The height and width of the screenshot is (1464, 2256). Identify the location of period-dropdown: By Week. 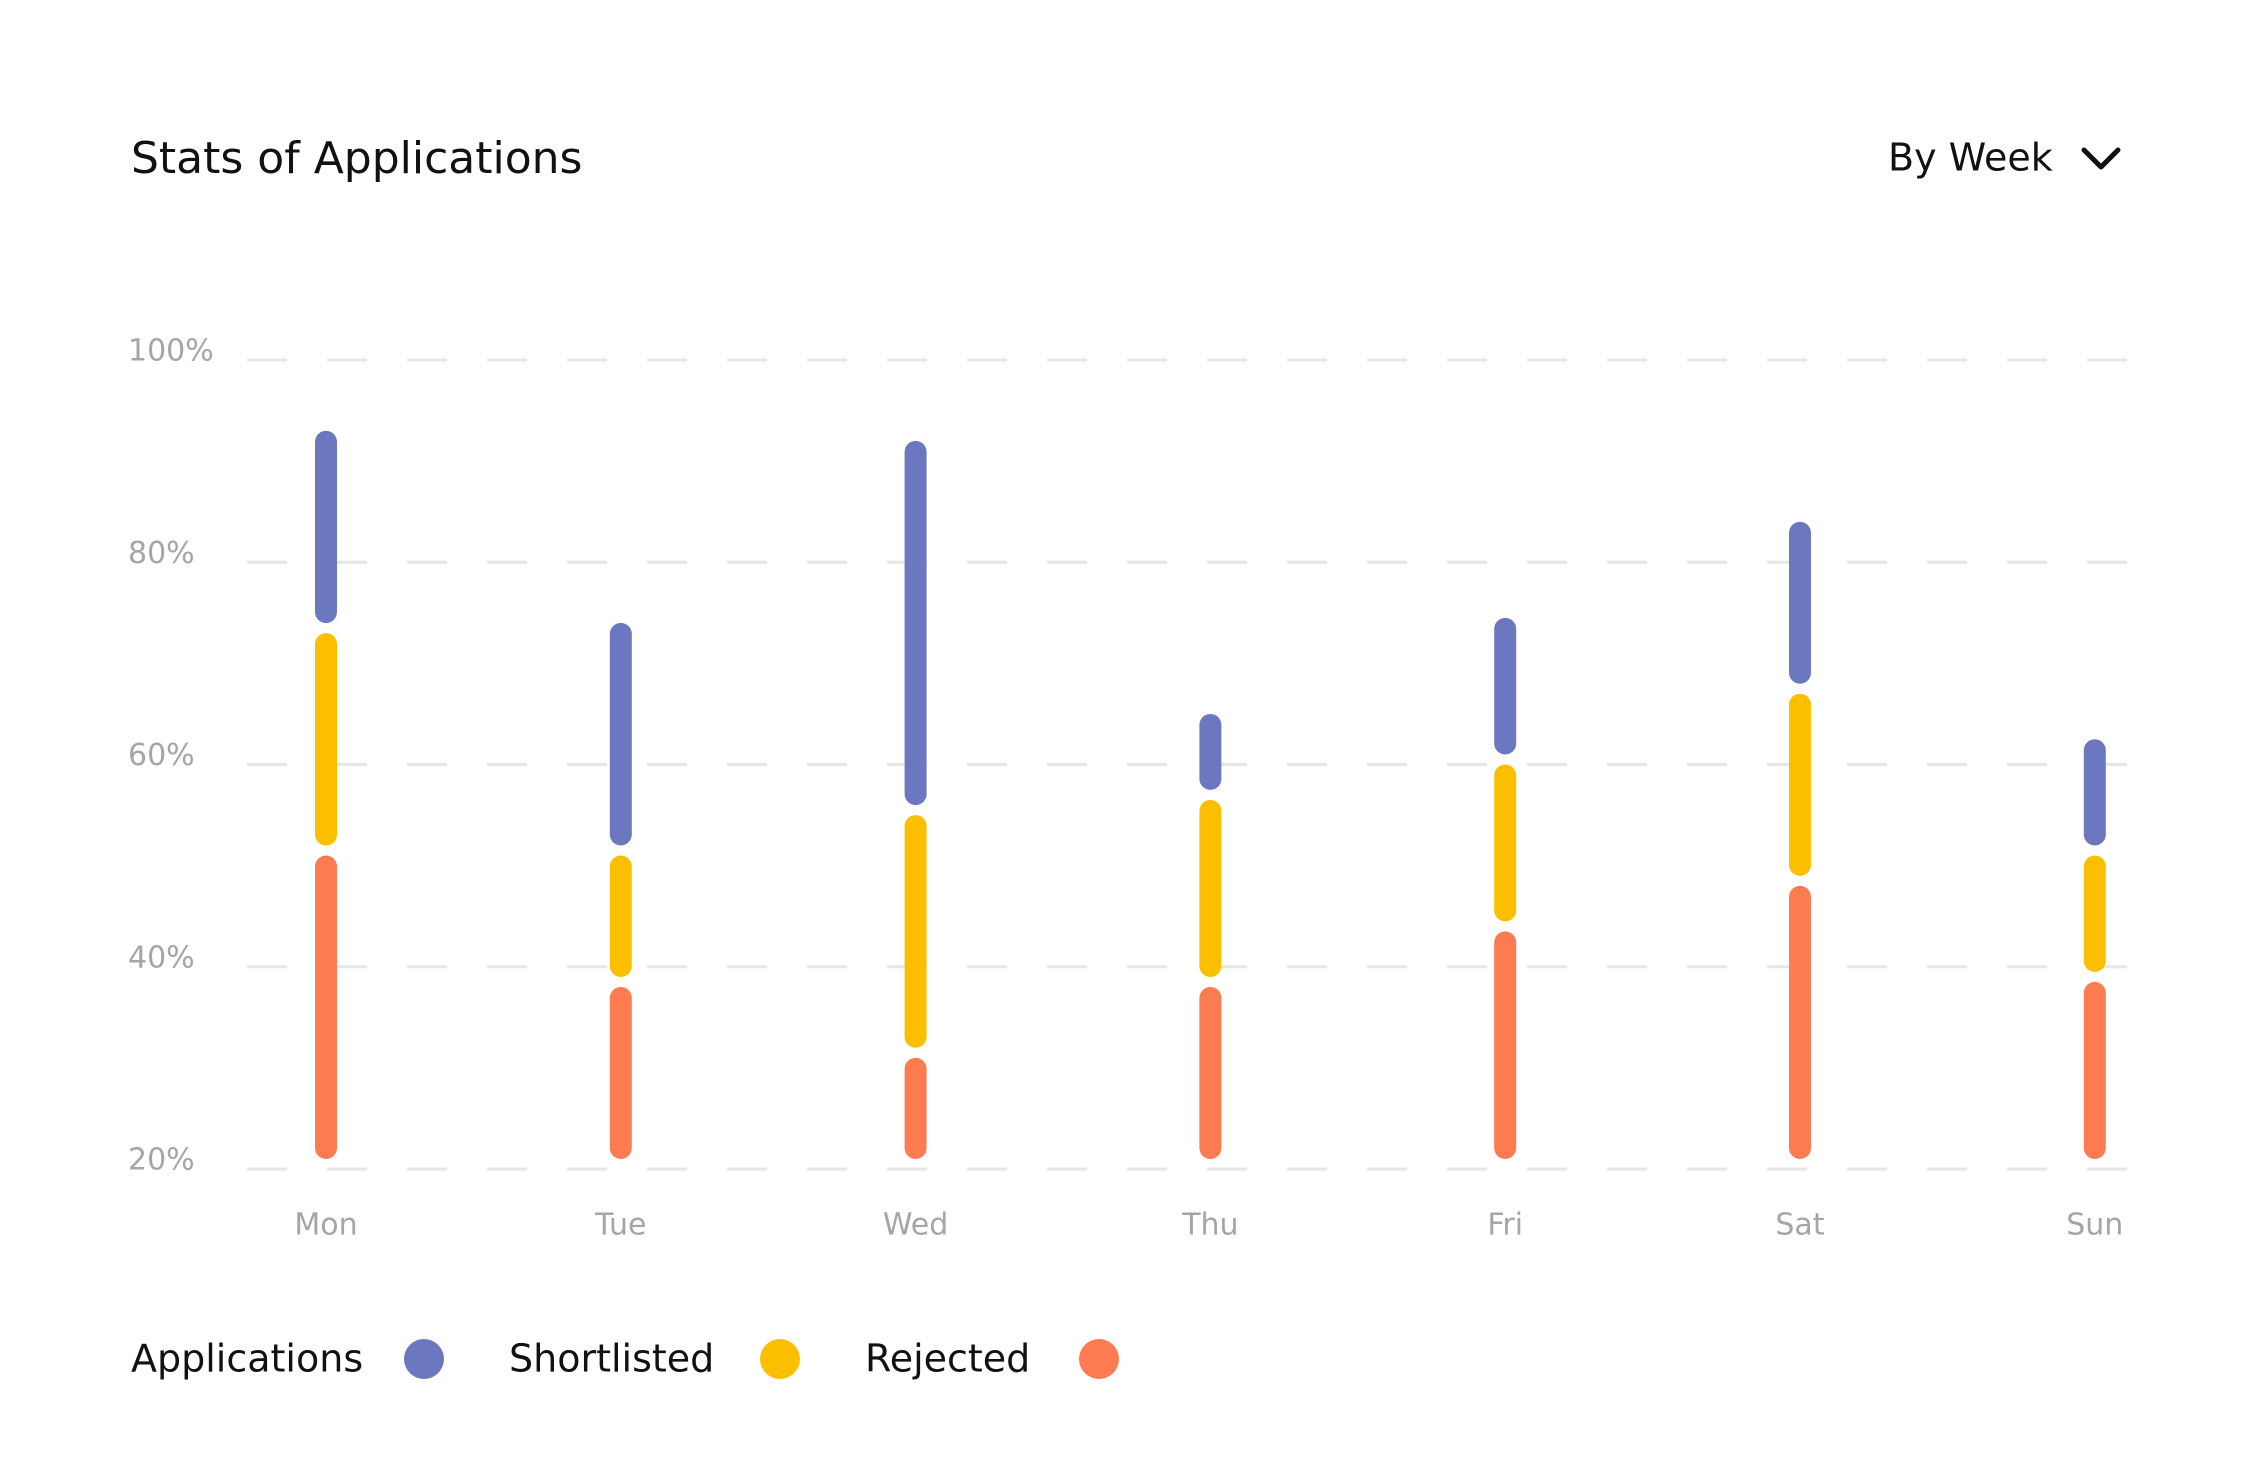
(2004, 158).